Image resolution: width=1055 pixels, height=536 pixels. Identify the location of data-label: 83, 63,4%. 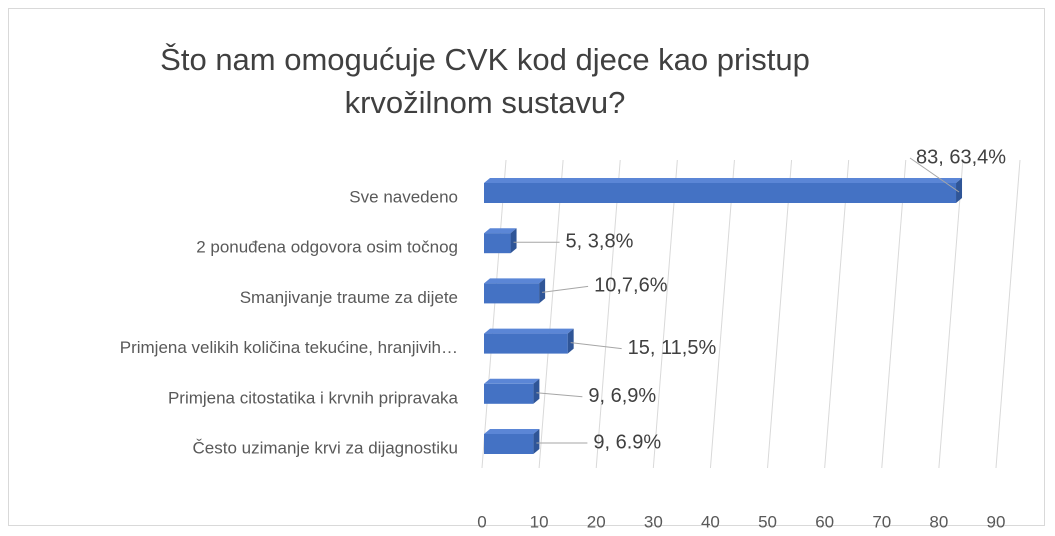
(961, 157).